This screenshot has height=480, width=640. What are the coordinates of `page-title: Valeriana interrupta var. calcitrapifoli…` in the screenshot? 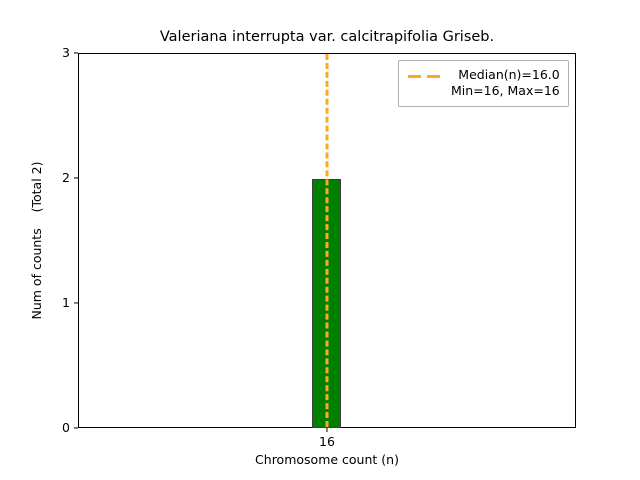 It's located at (327, 37).